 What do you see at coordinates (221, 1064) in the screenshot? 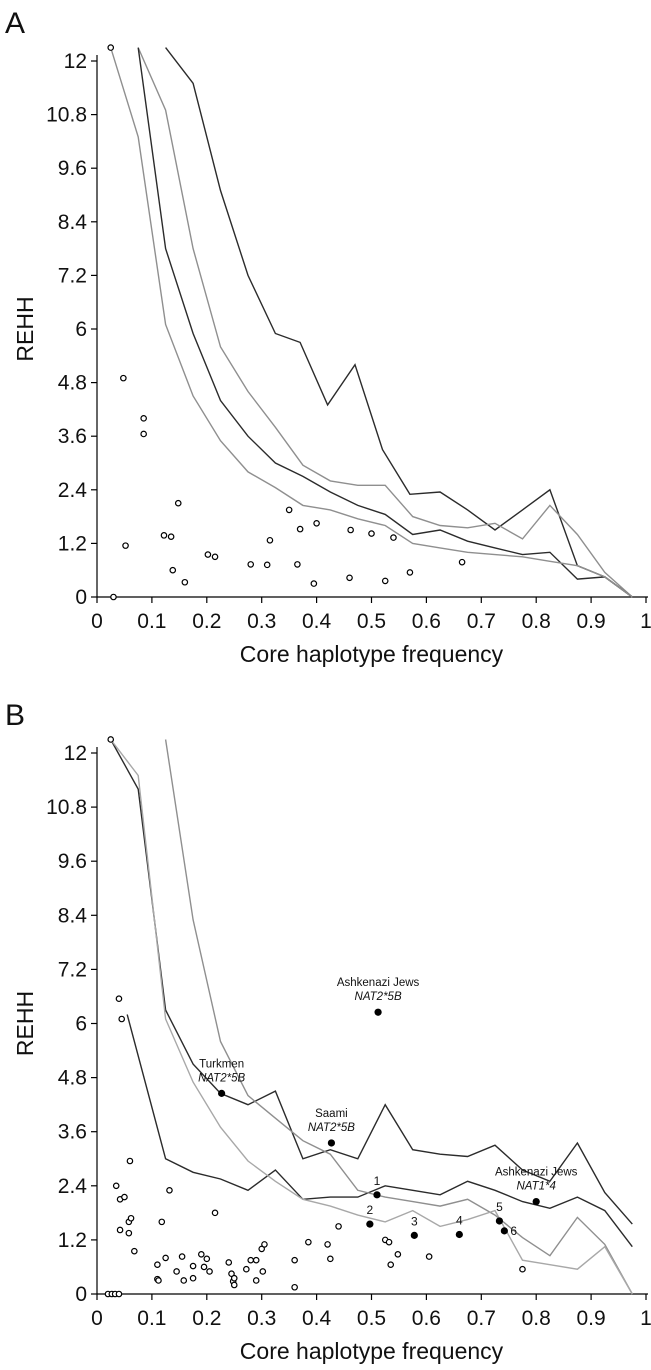
I see `point-label-population: Turkmen` at bounding box center [221, 1064].